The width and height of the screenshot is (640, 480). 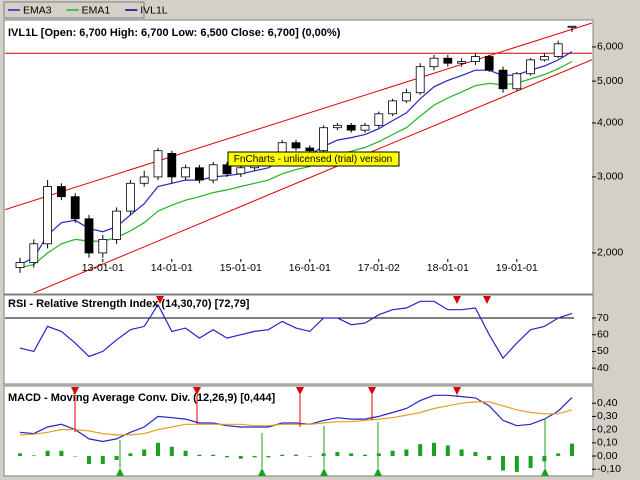 I want to click on x-tick-label: 18-01-01, so click(x=448, y=268).